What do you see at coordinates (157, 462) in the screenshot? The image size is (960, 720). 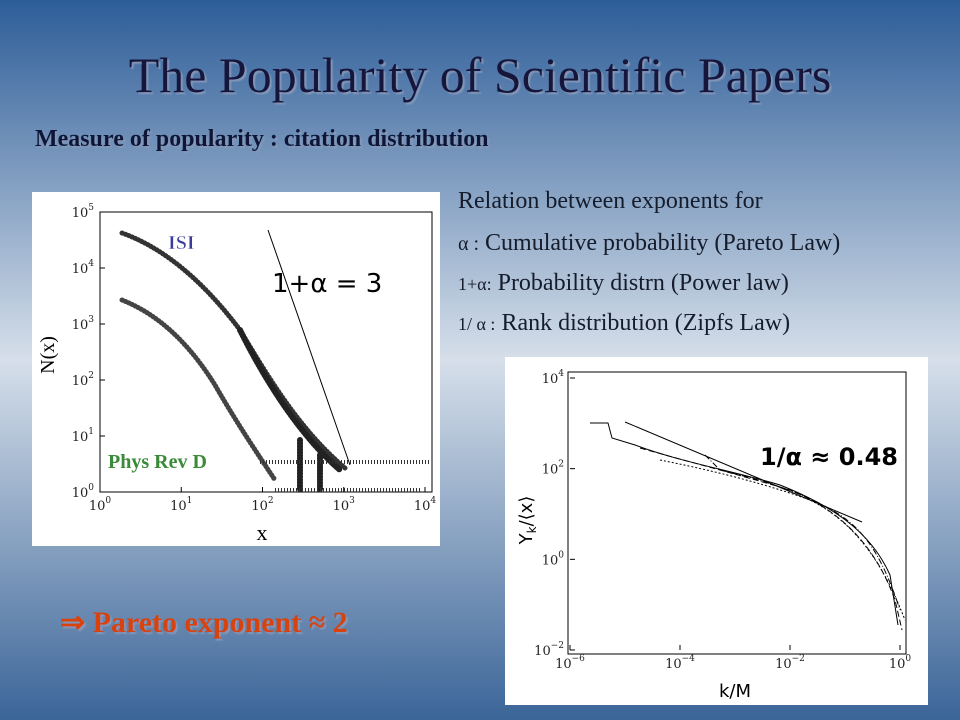 I see `series-label: Phys Rev D` at bounding box center [157, 462].